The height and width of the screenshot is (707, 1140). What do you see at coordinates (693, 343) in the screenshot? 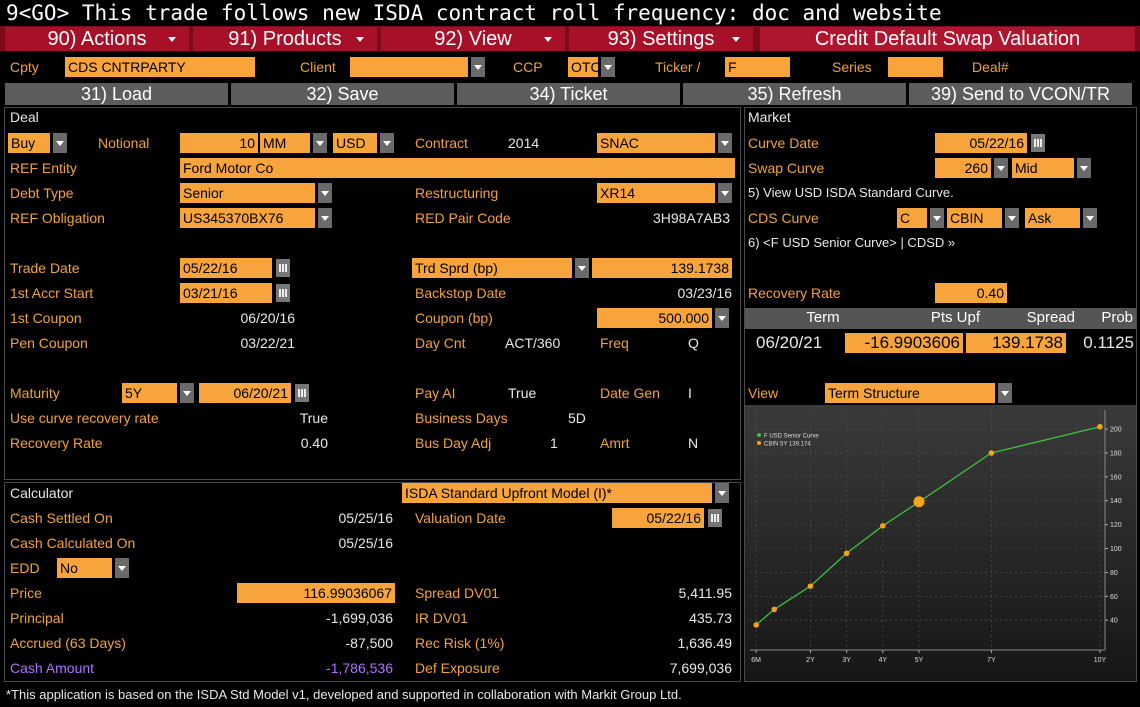
I see `freq: Q` at bounding box center [693, 343].